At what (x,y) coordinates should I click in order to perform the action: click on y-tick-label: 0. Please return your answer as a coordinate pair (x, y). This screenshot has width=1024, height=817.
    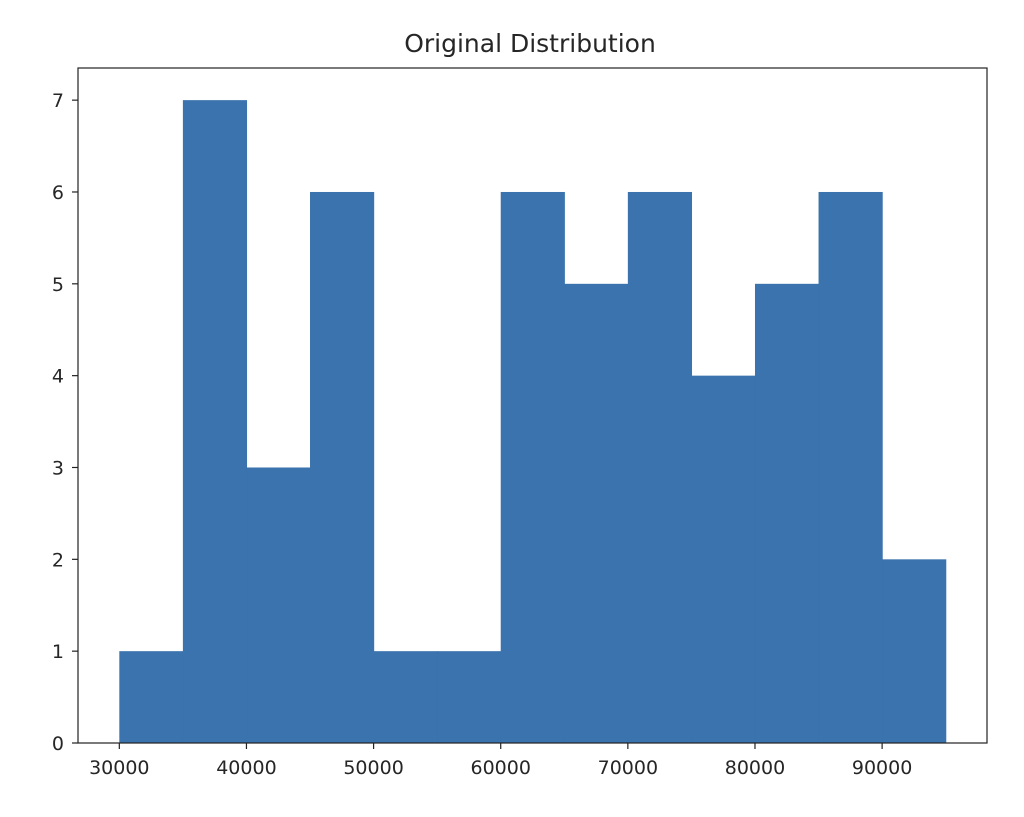
    Looking at the image, I should click on (58, 744).